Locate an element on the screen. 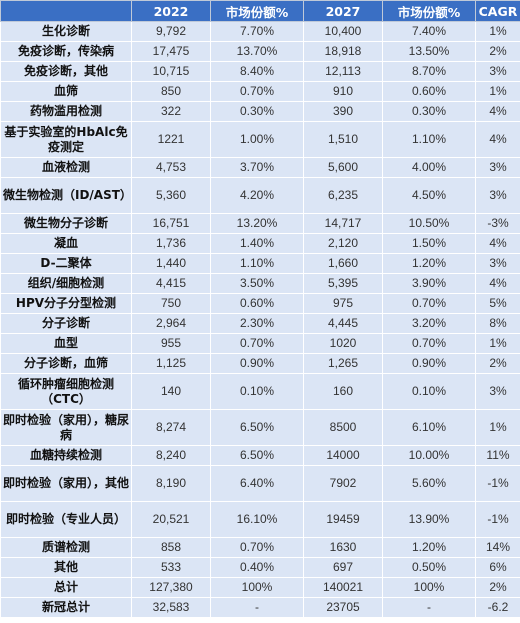  value-2027-cell: 1630 is located at coordinates (343, 547).